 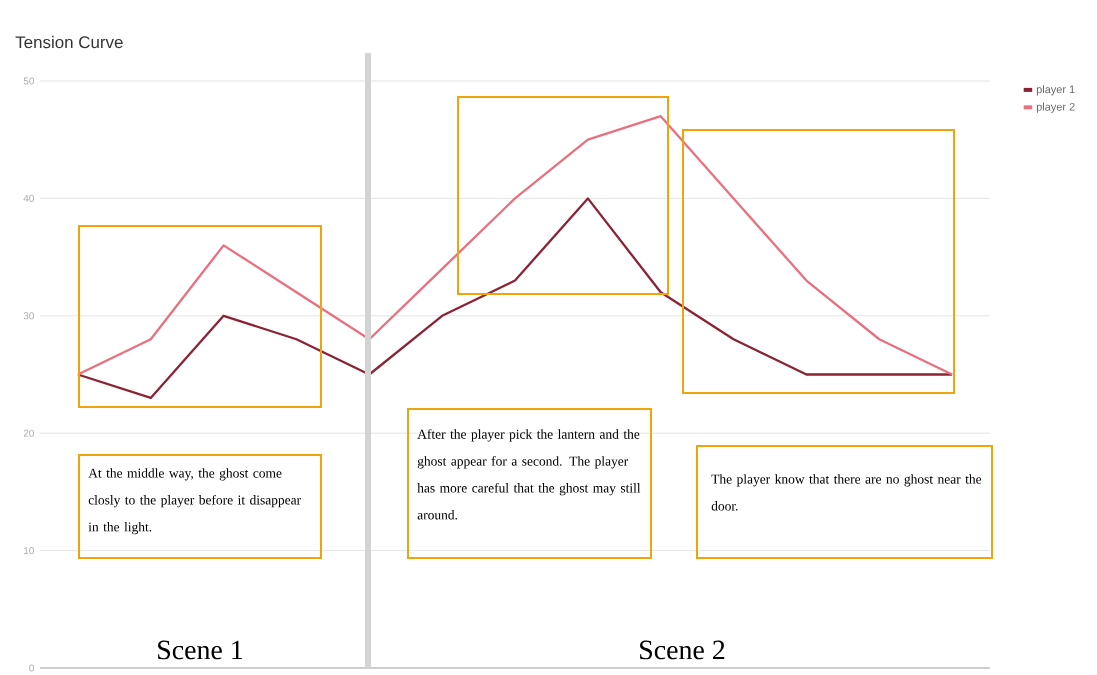 What do you see at coordinates (1055, 90) in the screenshot?
I see `legend-label: player 1` at bounding box center [1055, 90].